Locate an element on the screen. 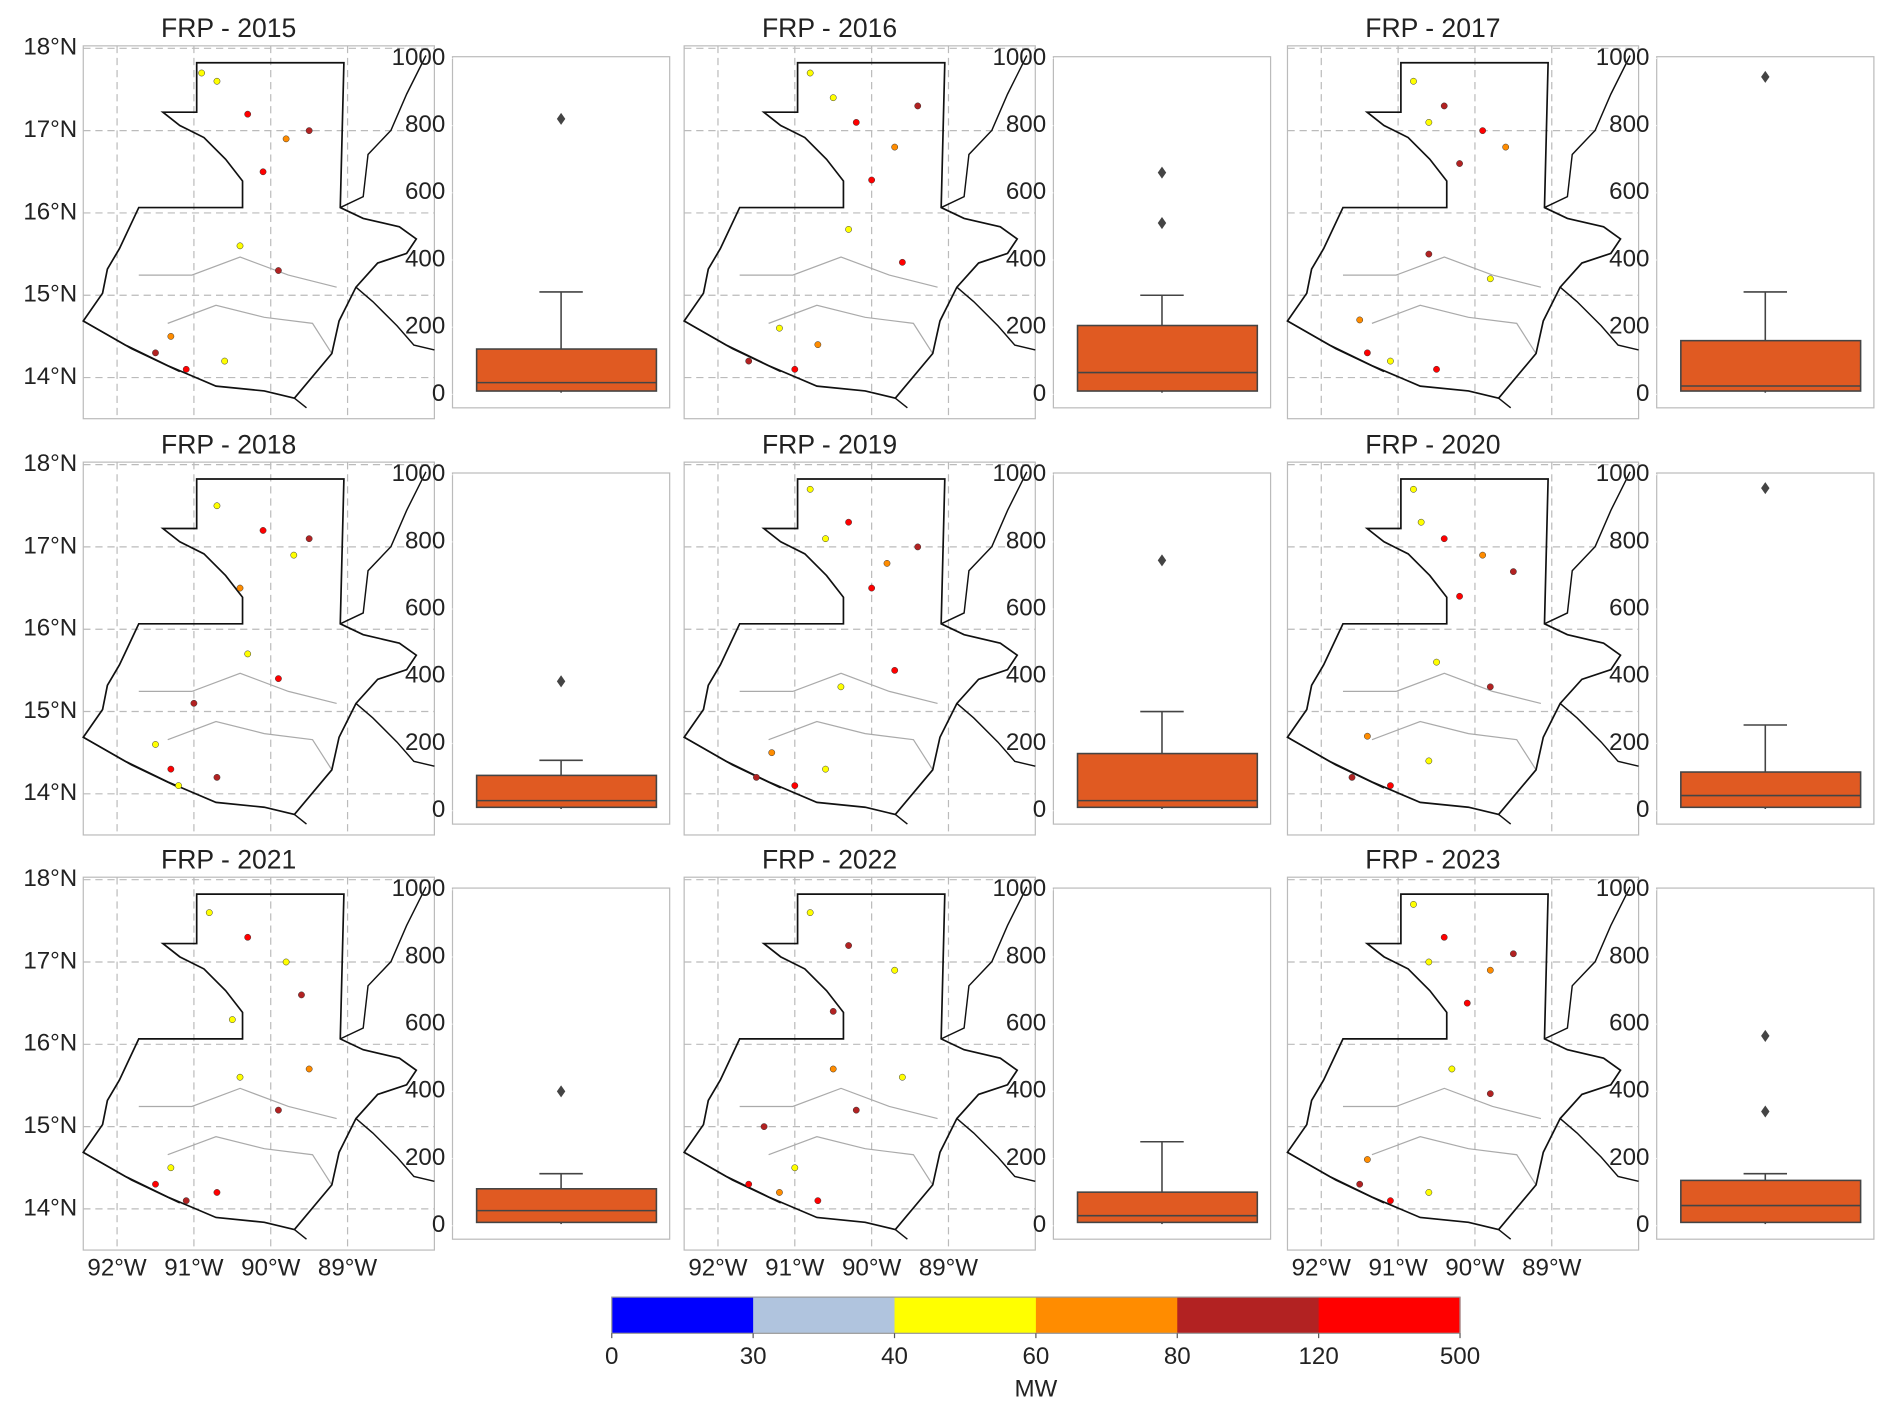 Image resolution: width=1892 pixels, height=1422 pixels. y-tick-label: 0 is located at coordinates (1642, 1224).